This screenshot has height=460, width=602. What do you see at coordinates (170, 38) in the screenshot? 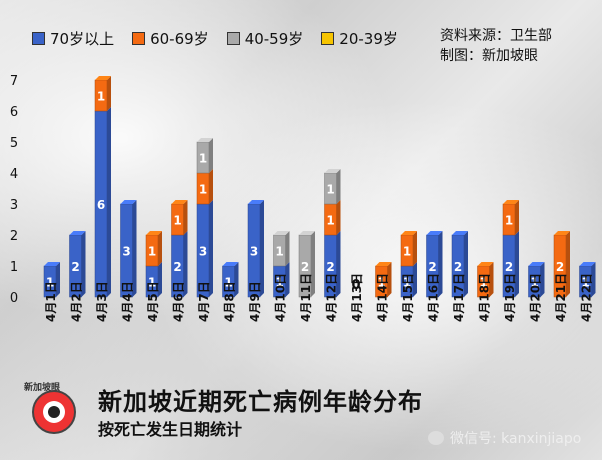
I see `legend-item-60-69: 60-69岁` at bounding box center [170, 38].